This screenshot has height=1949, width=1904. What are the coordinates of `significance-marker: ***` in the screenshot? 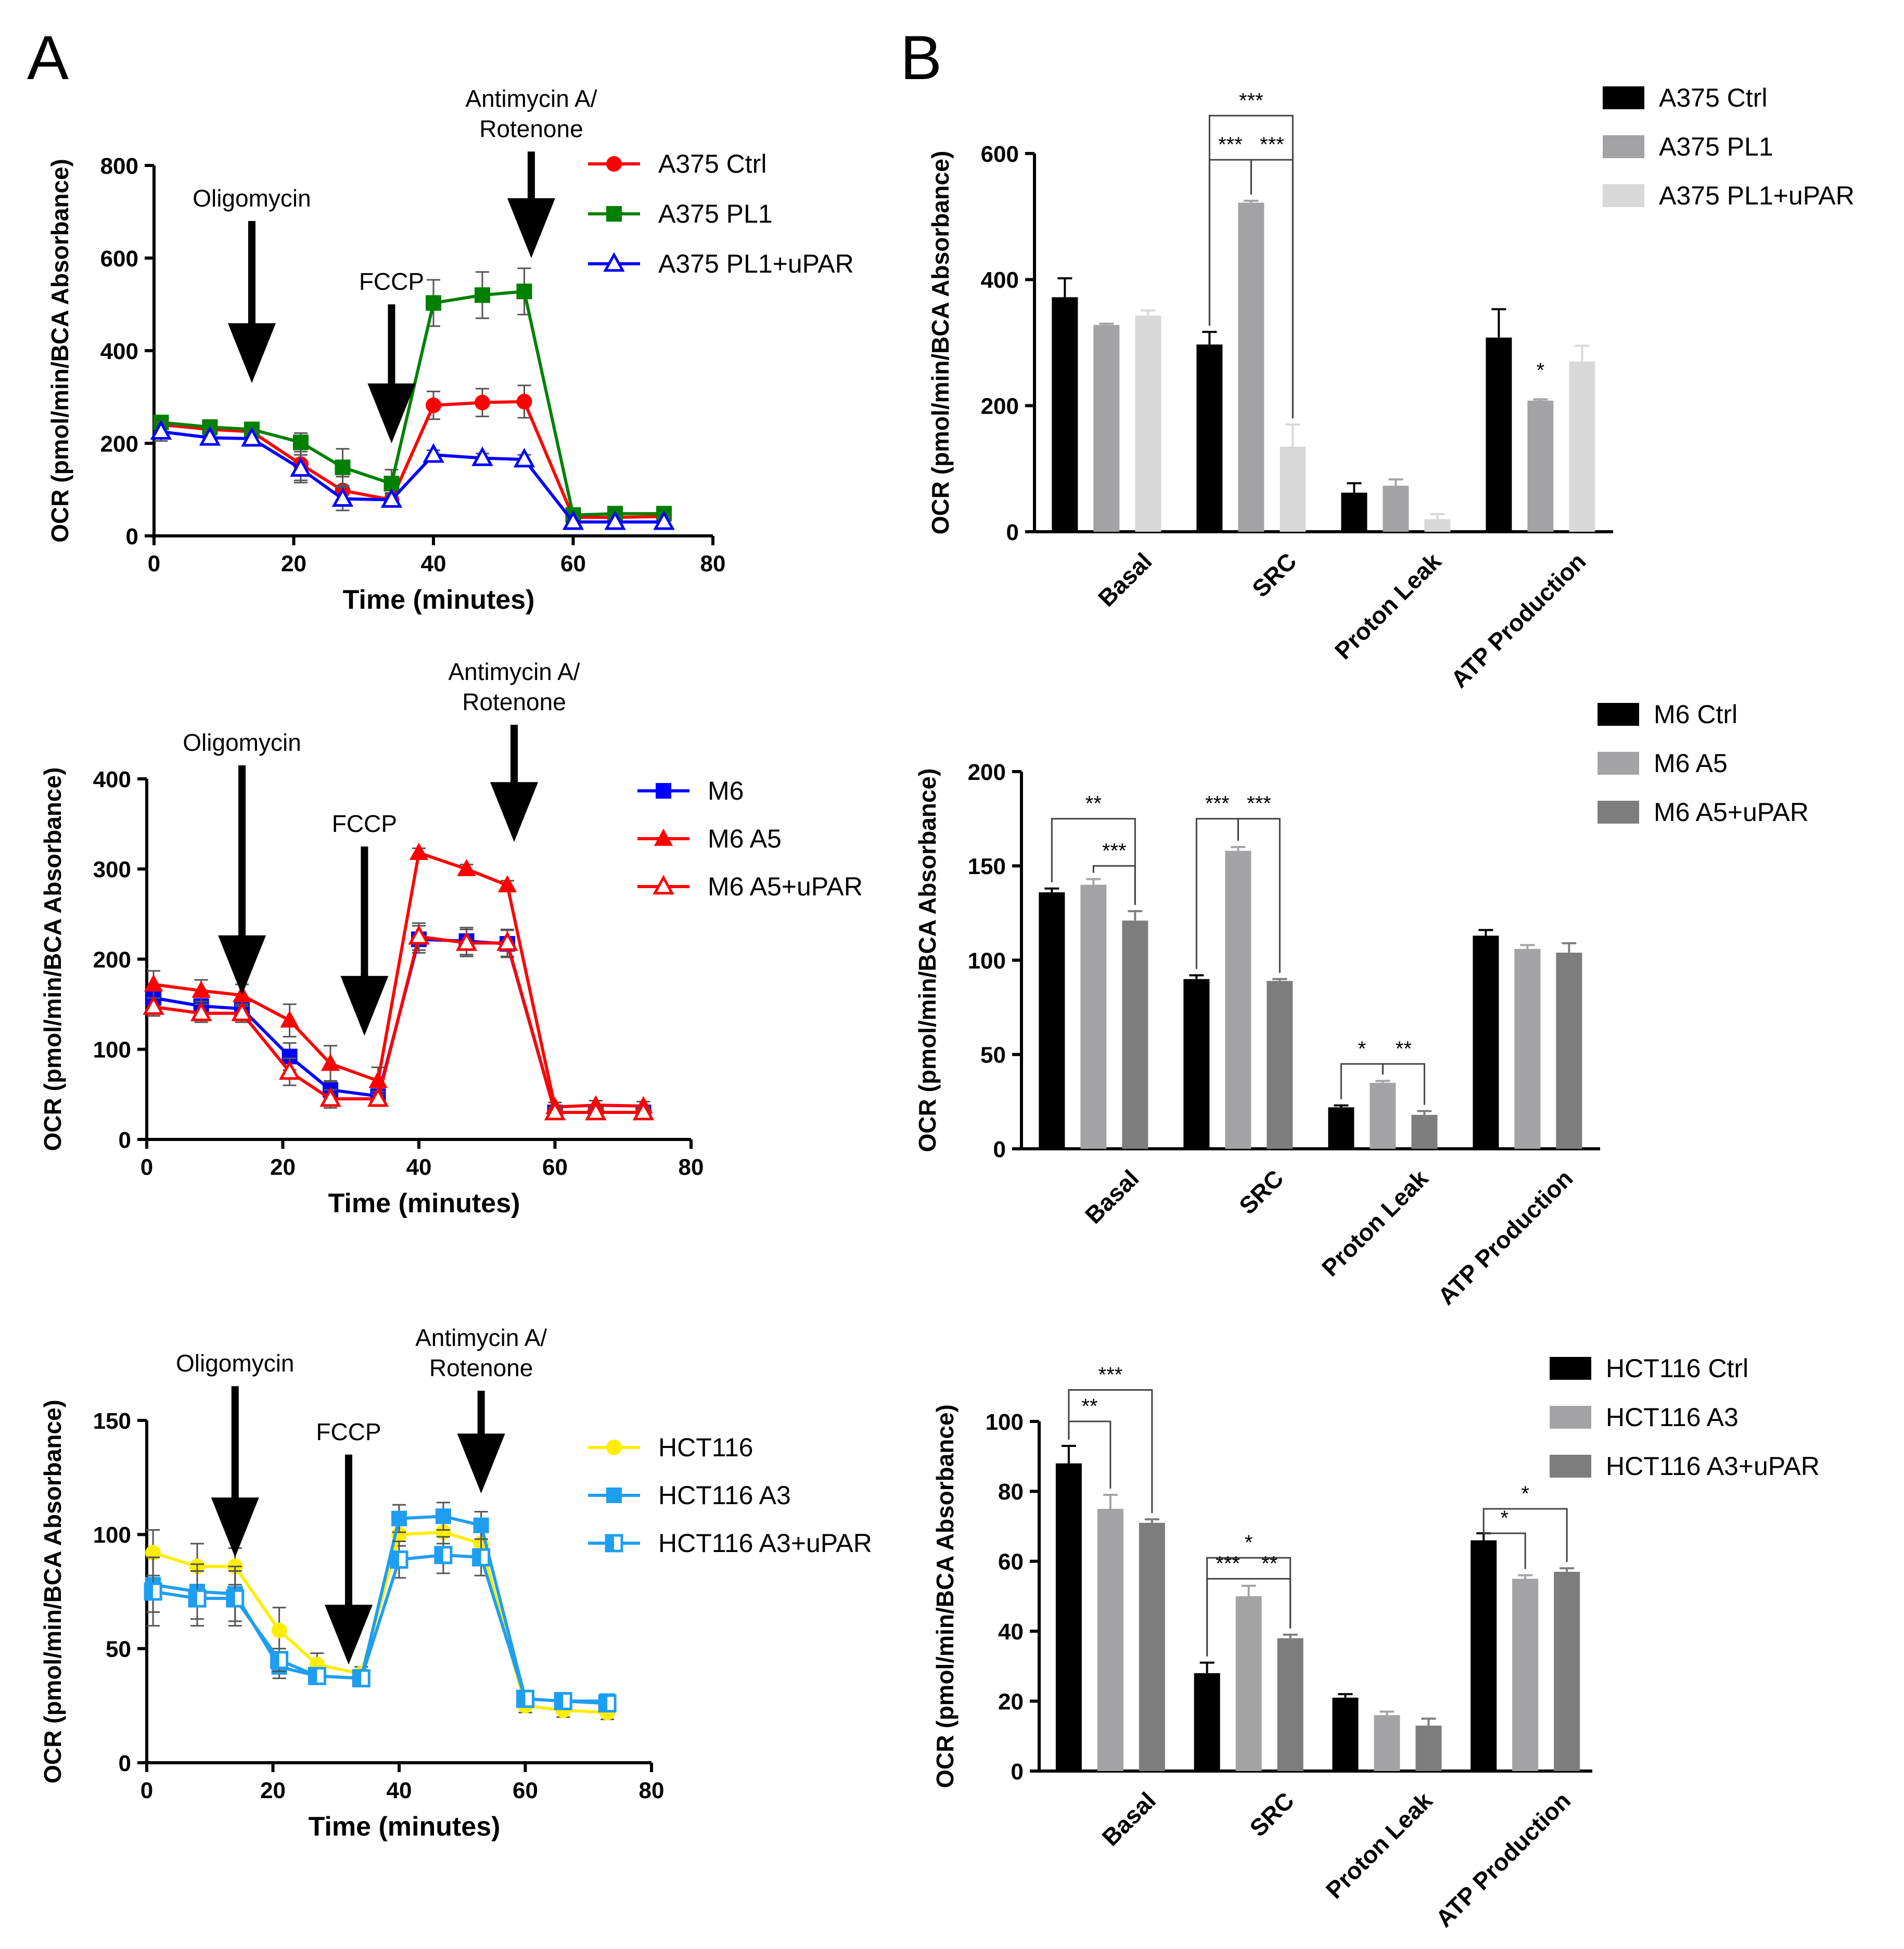 It's located at (1230, 144).